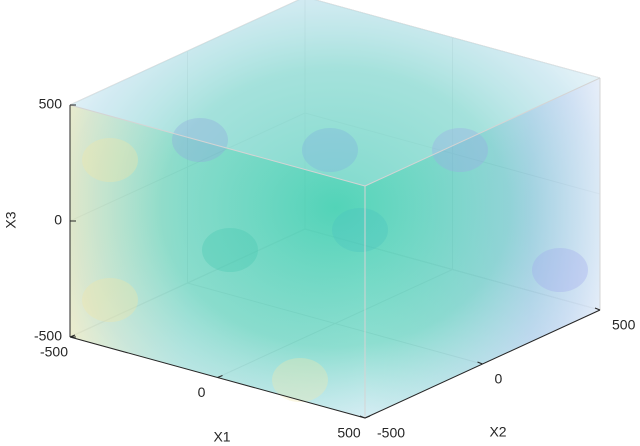  I want to click on x-tick-label: 0, so click(202, 392).